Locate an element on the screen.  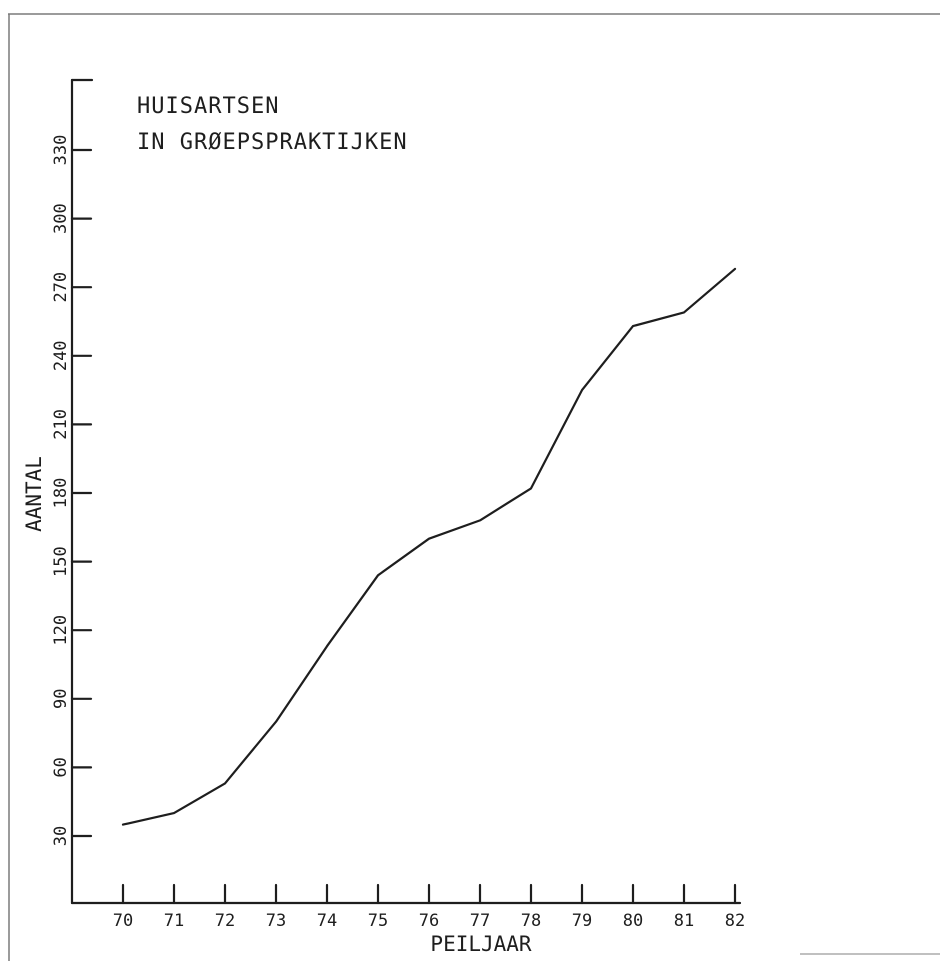
x-tick-label: 76 is located at coordinates (429, 921).